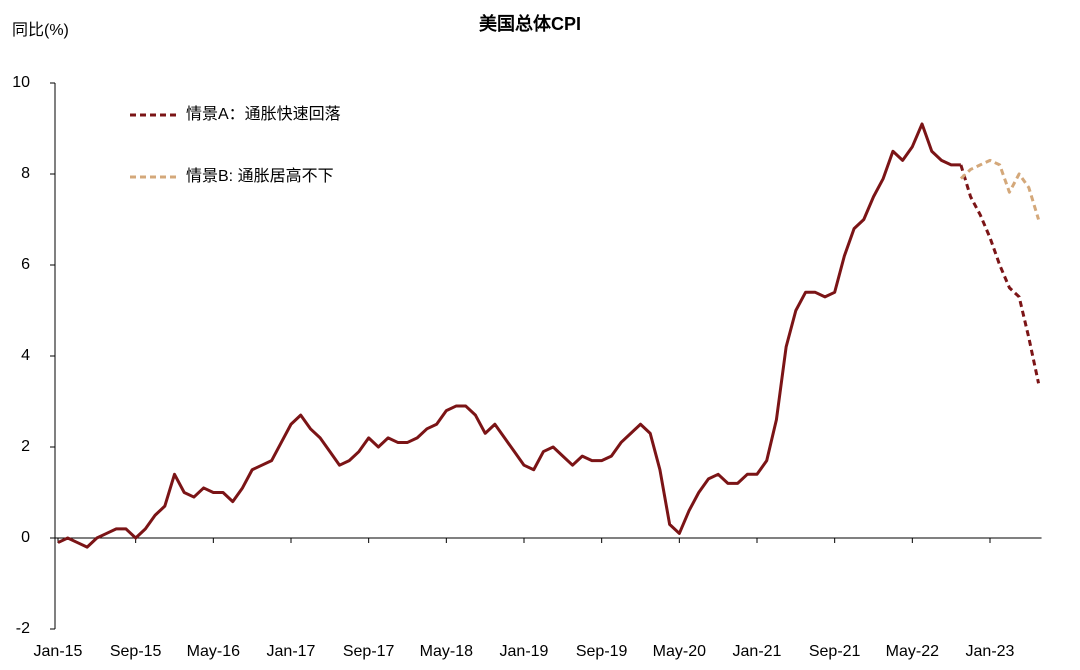 This screenshot has width=1080, height=670. I want to click on y-tick-label: -2, so click(23, 628).